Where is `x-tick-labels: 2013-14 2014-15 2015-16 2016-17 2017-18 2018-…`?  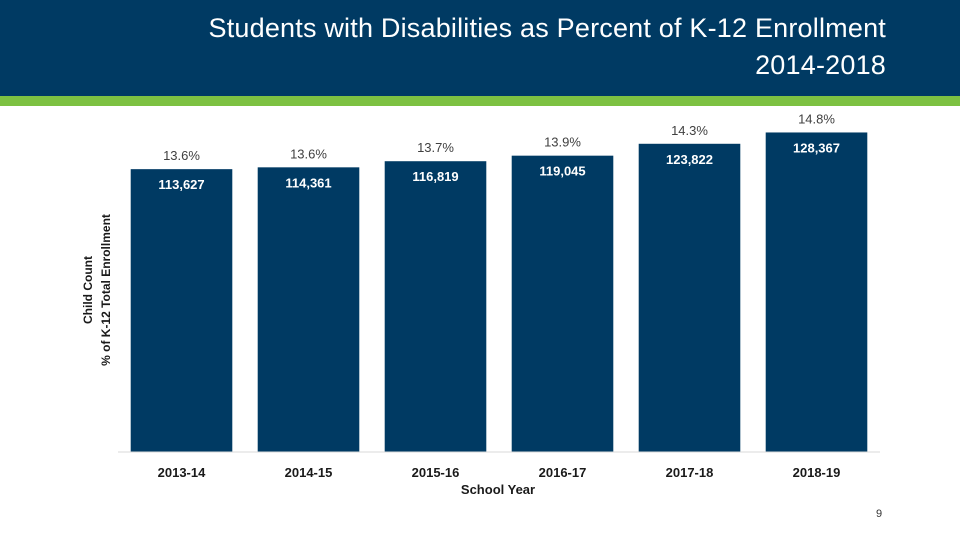
x-tick-labels: 2013-14 2014-15 2015-16 2016-17 2017-18 2018-… is located at coordinates (499, 472).